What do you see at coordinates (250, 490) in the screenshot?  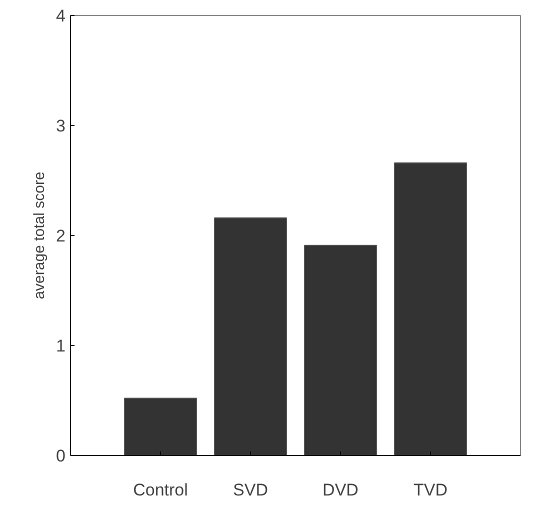 I see `x-tick-label: SVD` at bounding box center [250, 490].